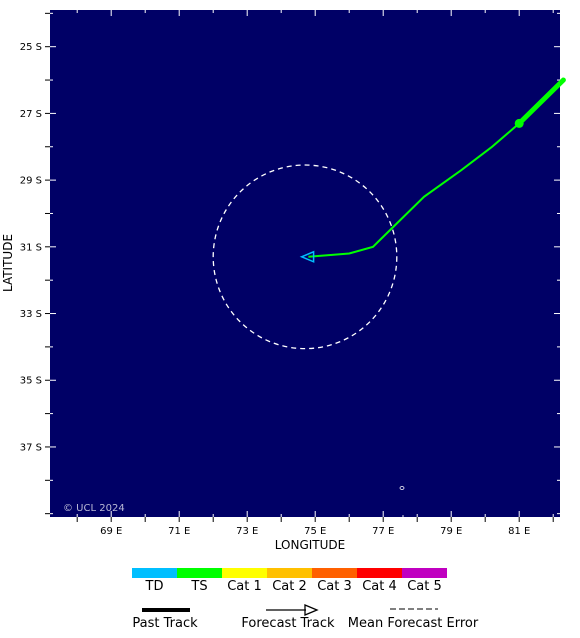  What do you see at coordinates (413, 623) in the screenshot?
I see `mean-error-key-label: Mean Forecast Error` at bounding box center [413, 623].